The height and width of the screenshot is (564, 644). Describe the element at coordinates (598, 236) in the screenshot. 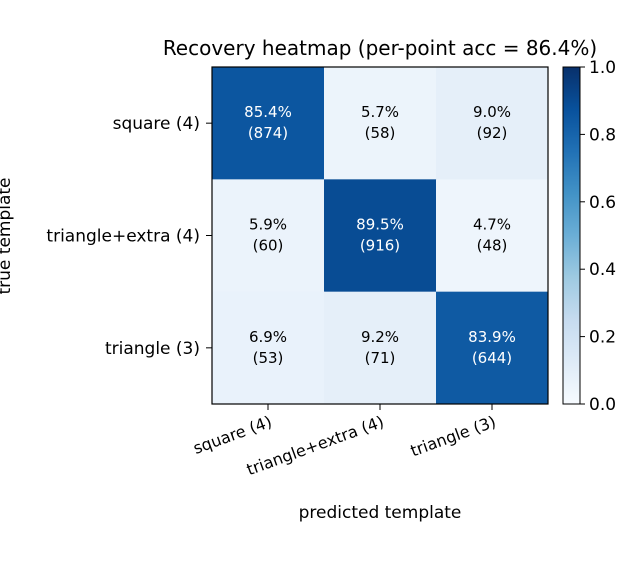

I see `colorbar-ticks: 0.0 0.2 0.4 0.6 0.8 1.0` at that location.